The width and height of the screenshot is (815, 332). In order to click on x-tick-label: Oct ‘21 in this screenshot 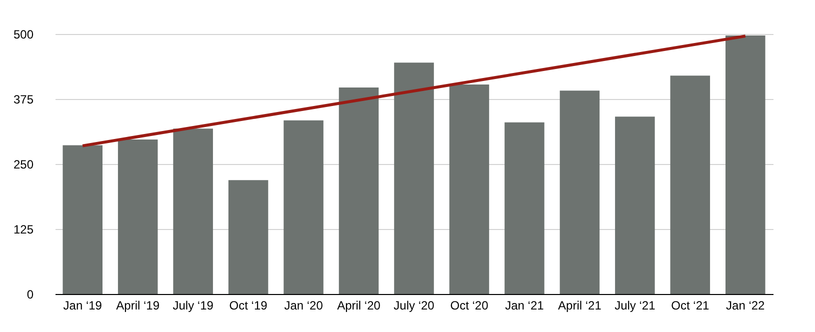, I will do `click(690, 305)`.